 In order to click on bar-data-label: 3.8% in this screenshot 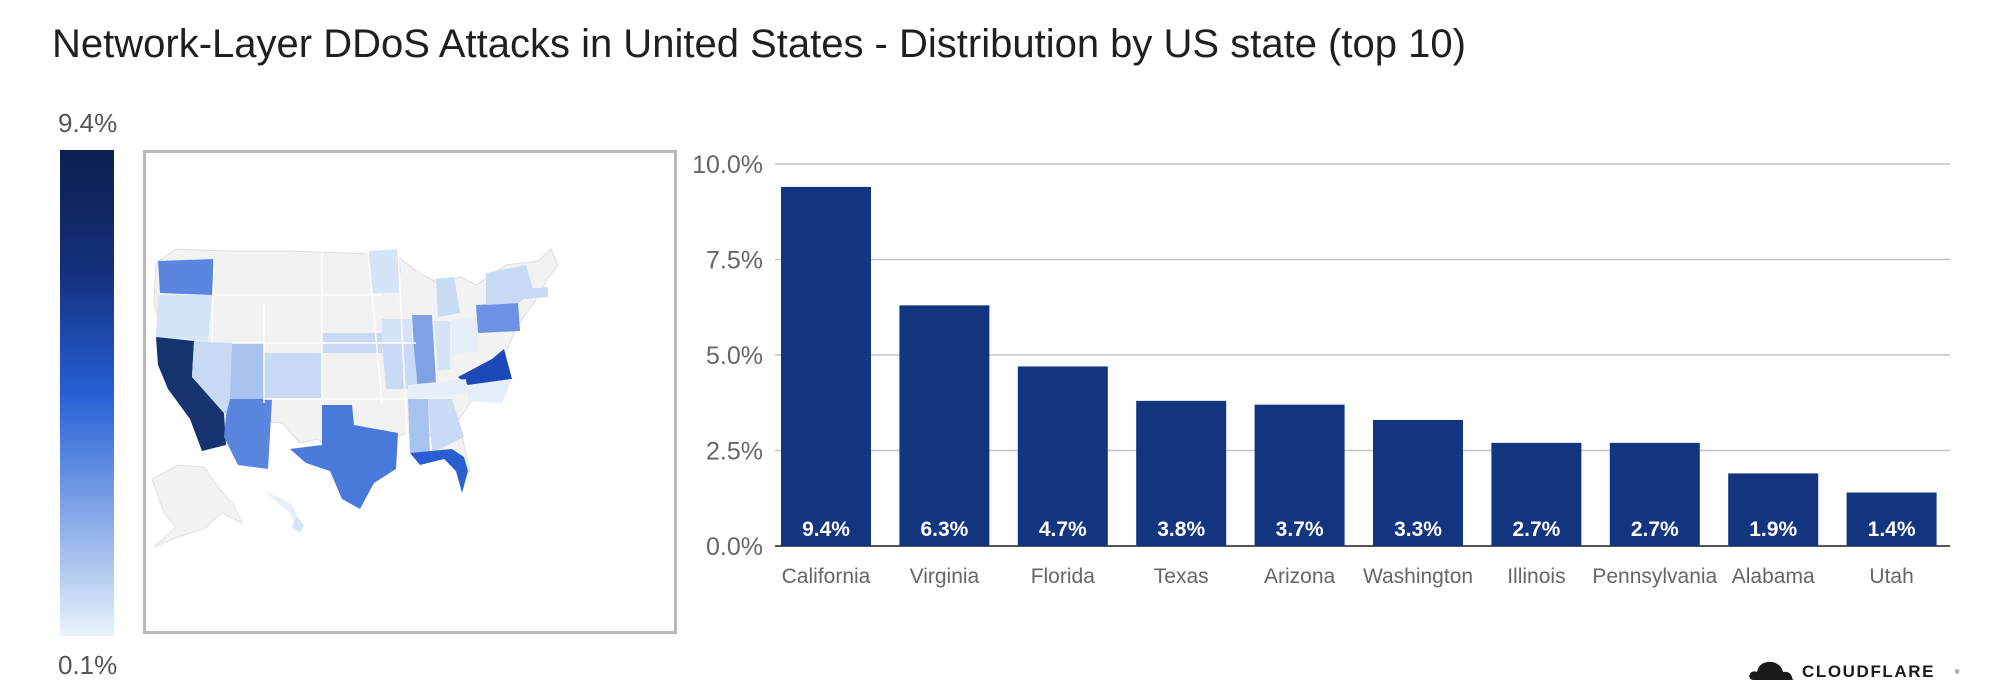, I will do `click(1181, 529)`.